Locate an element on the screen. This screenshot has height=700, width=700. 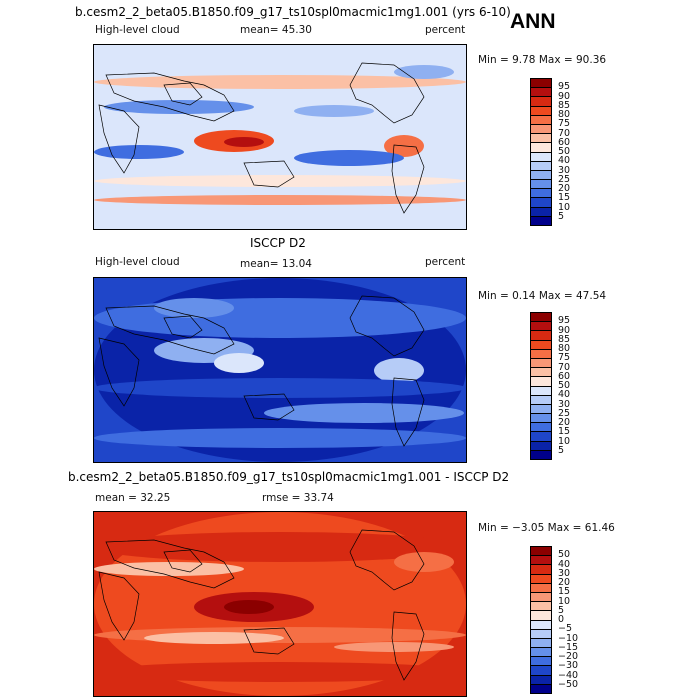
panel2-min-max: Min = 0.14 Max = 47.54 is located at coordinates (542, 296).